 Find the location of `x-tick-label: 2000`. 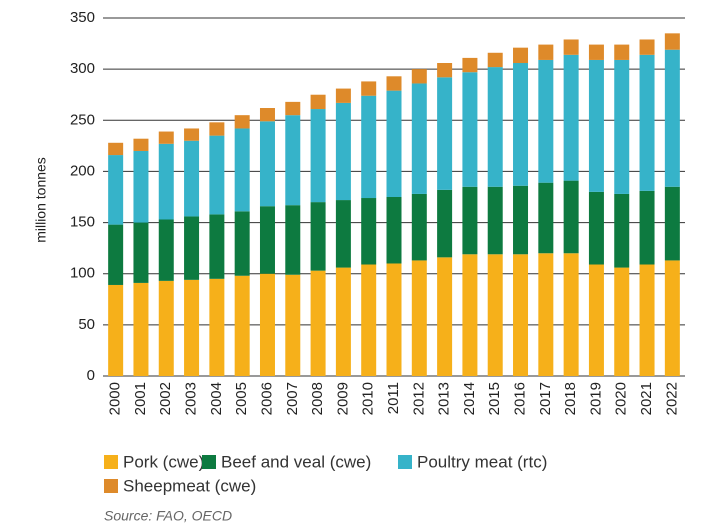

x-tick-label: 2000 is located at coordinates (115, 398).